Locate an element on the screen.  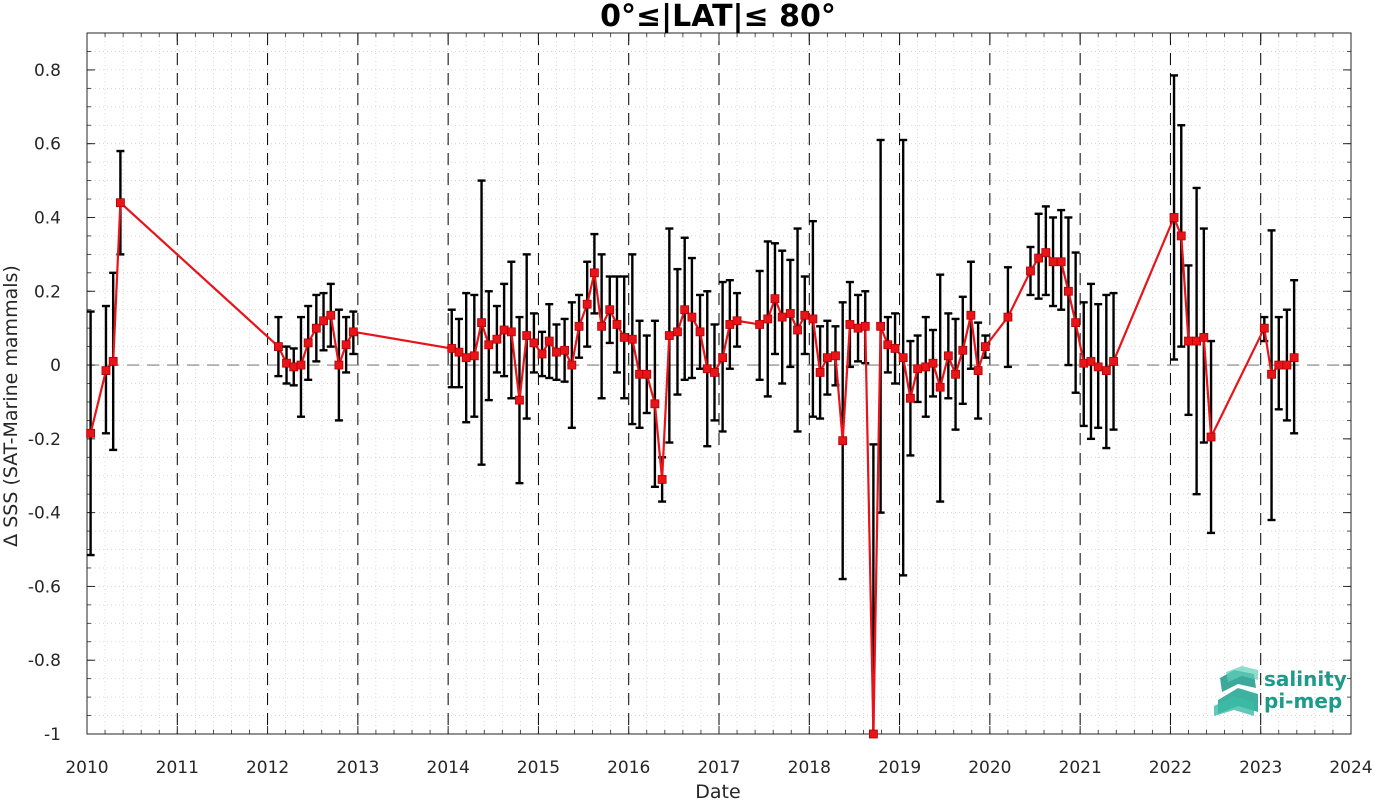
logo-text-line1: salinity is located at coordinates (1305, 679).